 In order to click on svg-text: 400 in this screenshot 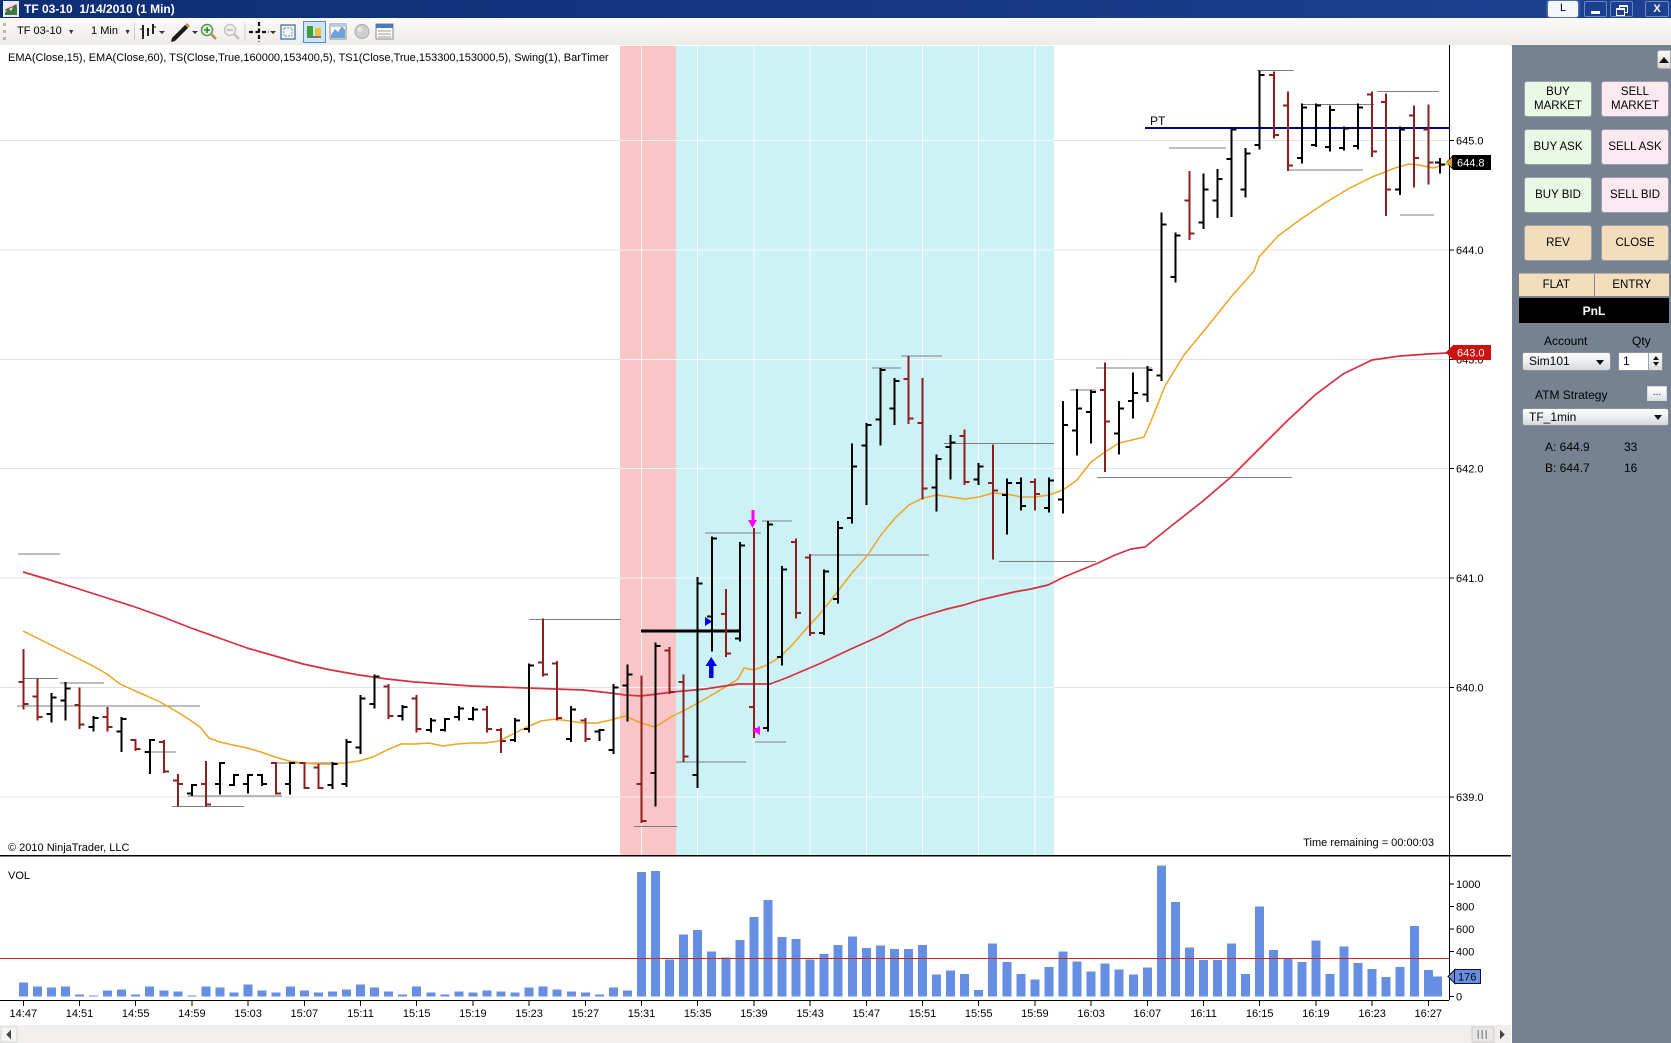, I will do `click(1465, 953)`.